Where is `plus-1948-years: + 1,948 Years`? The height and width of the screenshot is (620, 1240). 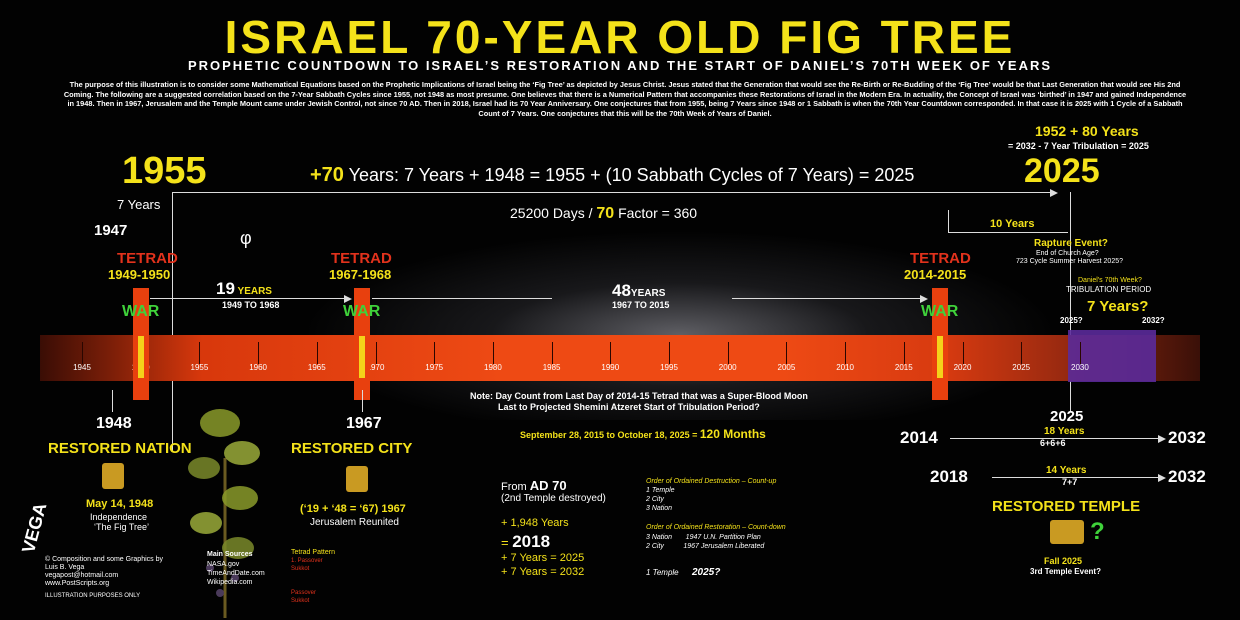
plus-1948-years: + 1,948 Years is located at coordinates (535, 523).